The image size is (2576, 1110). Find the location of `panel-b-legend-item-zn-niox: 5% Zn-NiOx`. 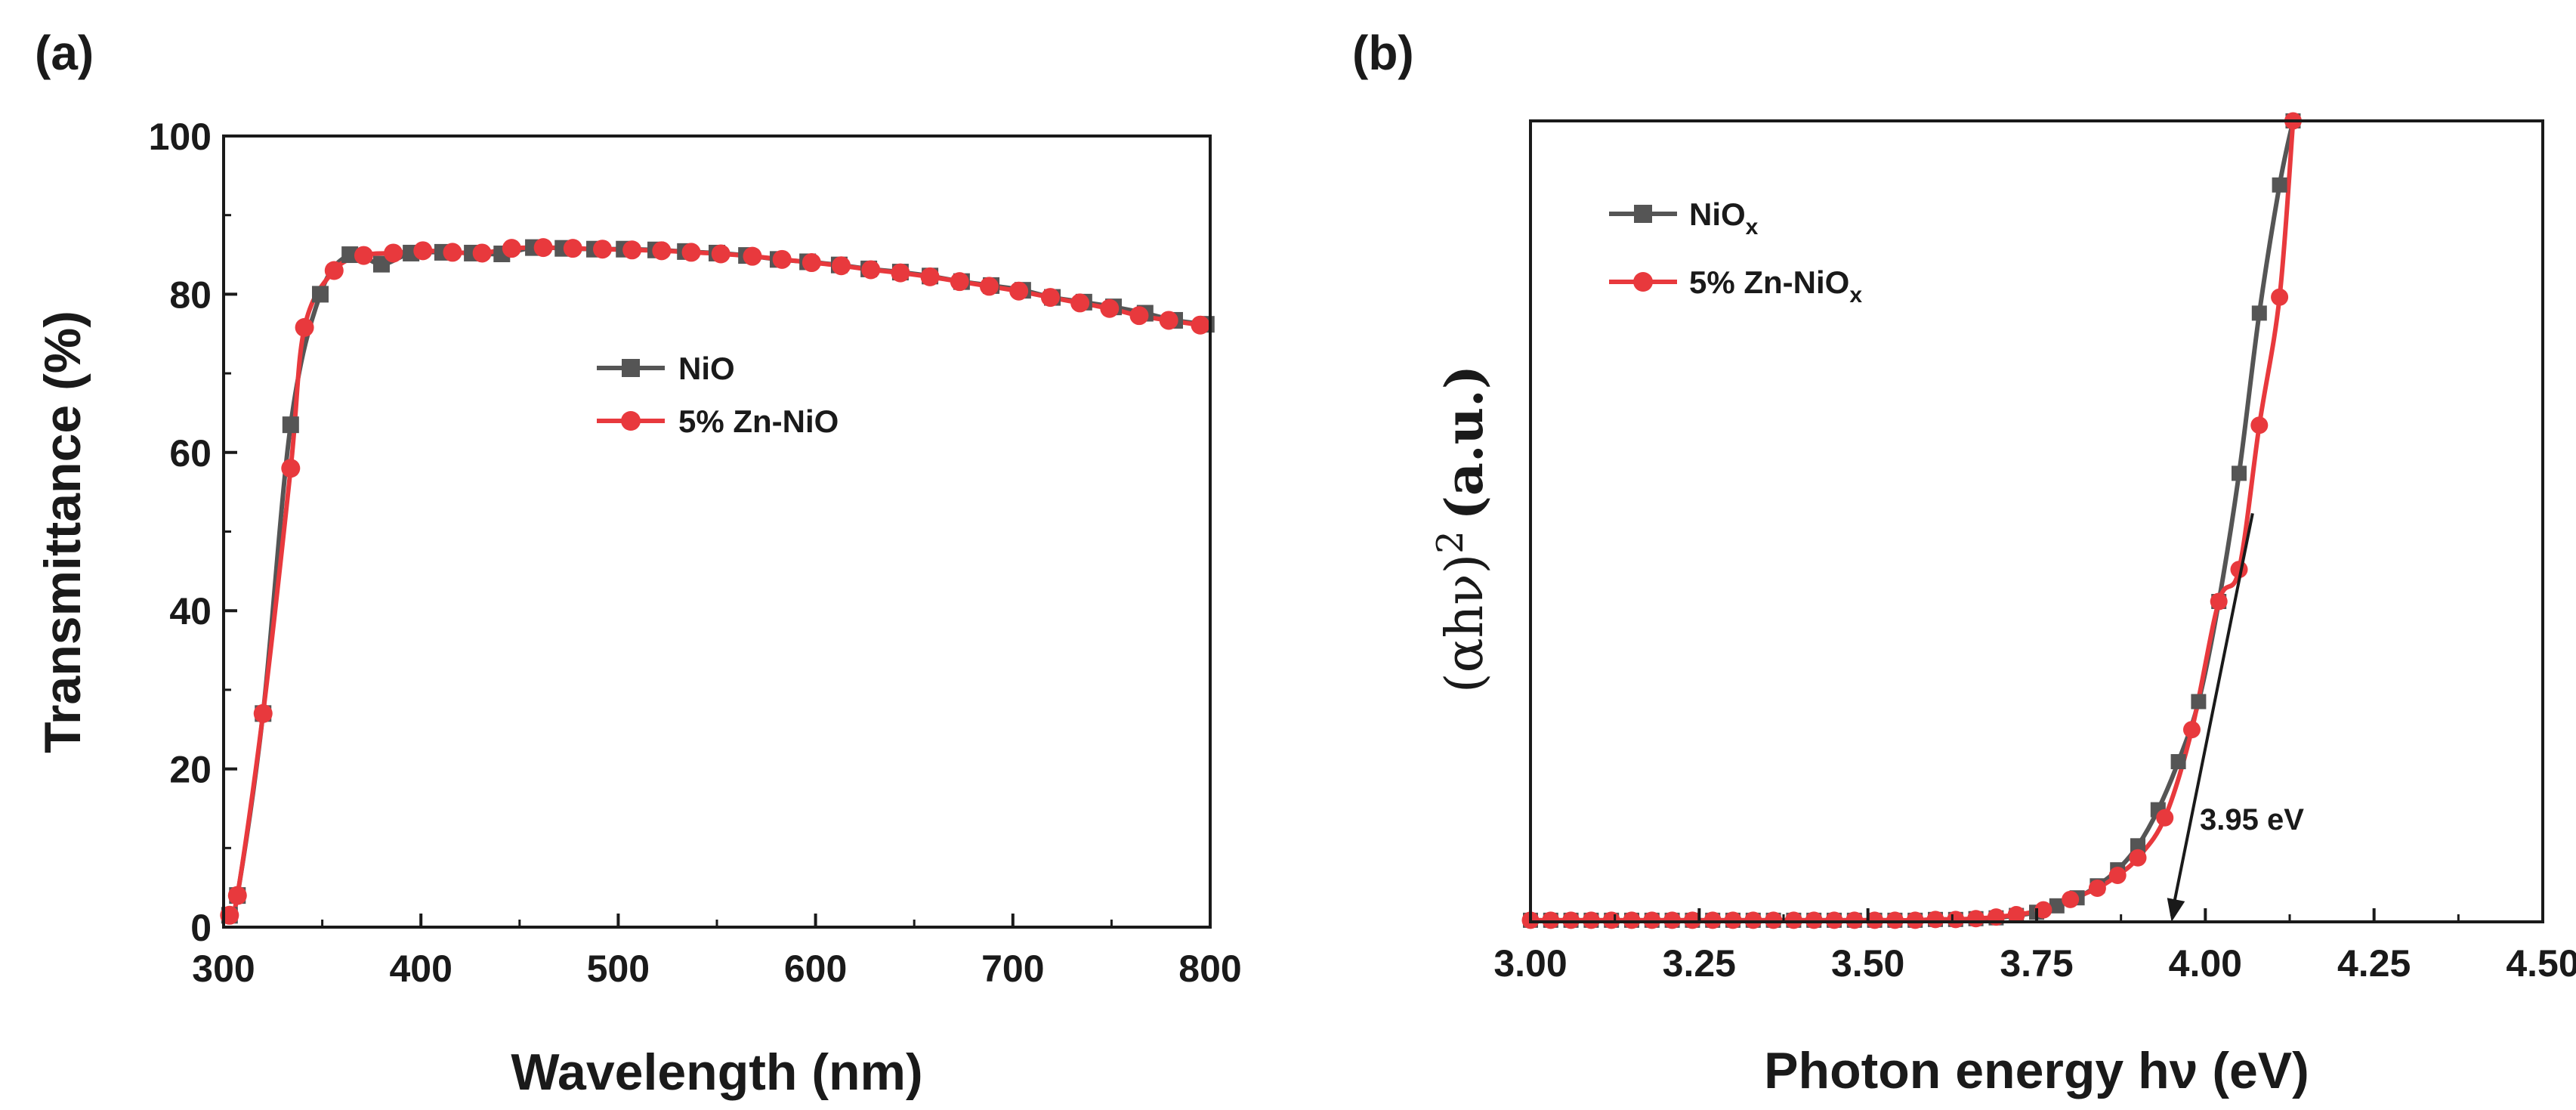

panel-b-legend-item-zn-niox: 5% Zn-NiOx is located at coordinates (1735, 286).